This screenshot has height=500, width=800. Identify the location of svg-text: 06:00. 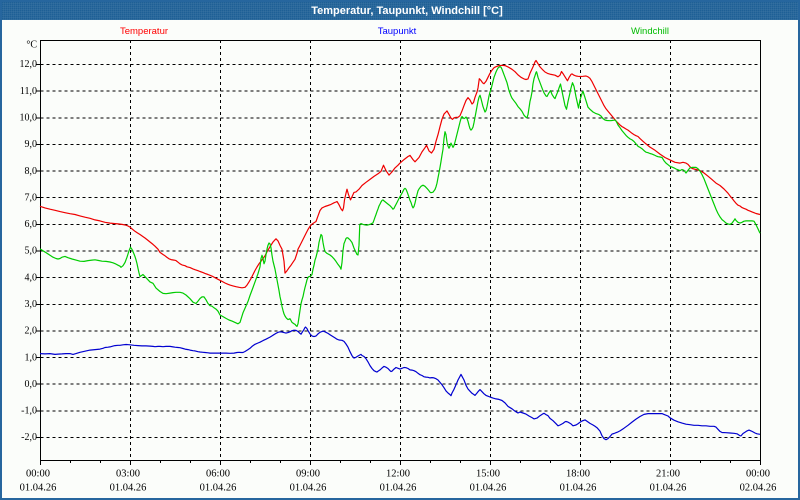
(218, 474).